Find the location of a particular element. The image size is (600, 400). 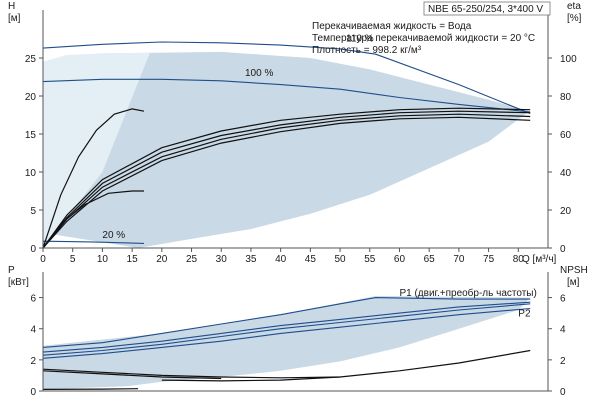

bottom-y-tick-label: 0 is located at coordinates (33, 392).